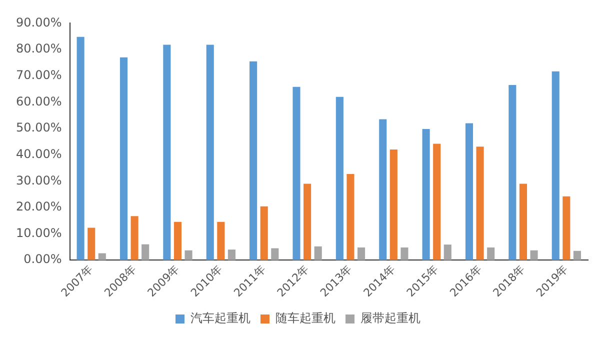  Describe the element at coordinates (306, 318) in the screenshot. I see `legend-label: 随车起重机` at that location.